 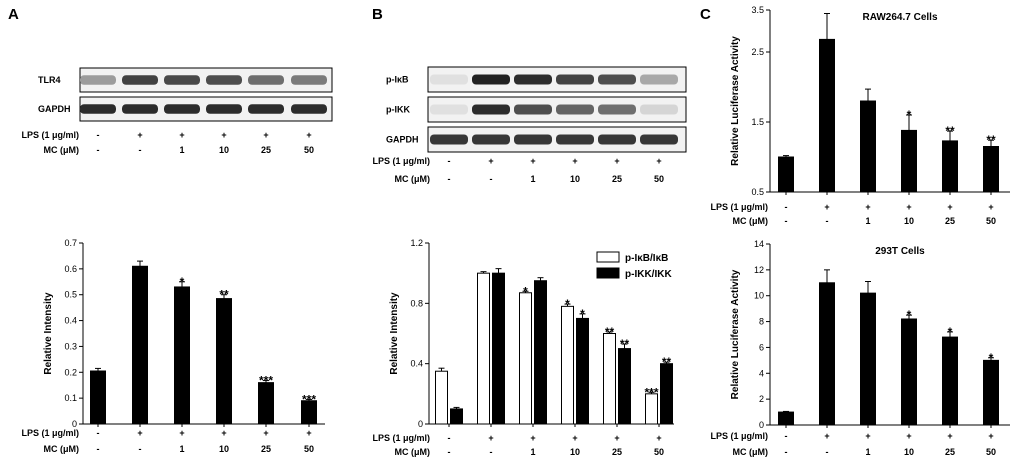 What do you see at coordinates (525, 291) in the screenshot?
I see `significance-b-s0-2: *` at bounding box center [525, 291].